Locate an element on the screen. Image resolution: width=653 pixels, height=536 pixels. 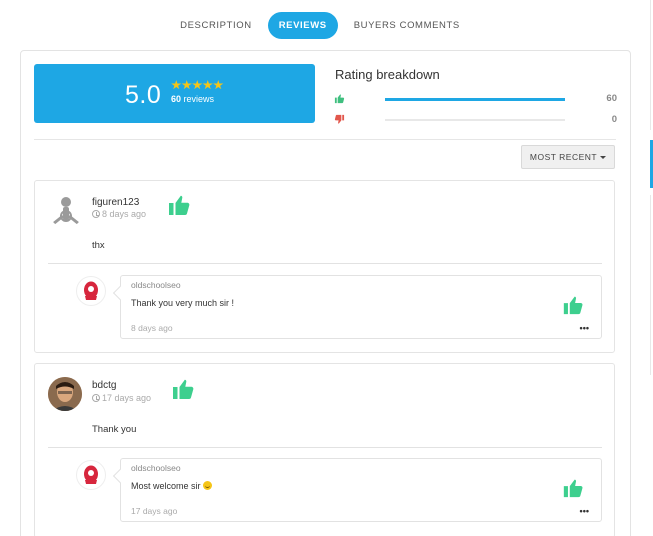
review-username: figuren123 is located at coordinates (116, 202).